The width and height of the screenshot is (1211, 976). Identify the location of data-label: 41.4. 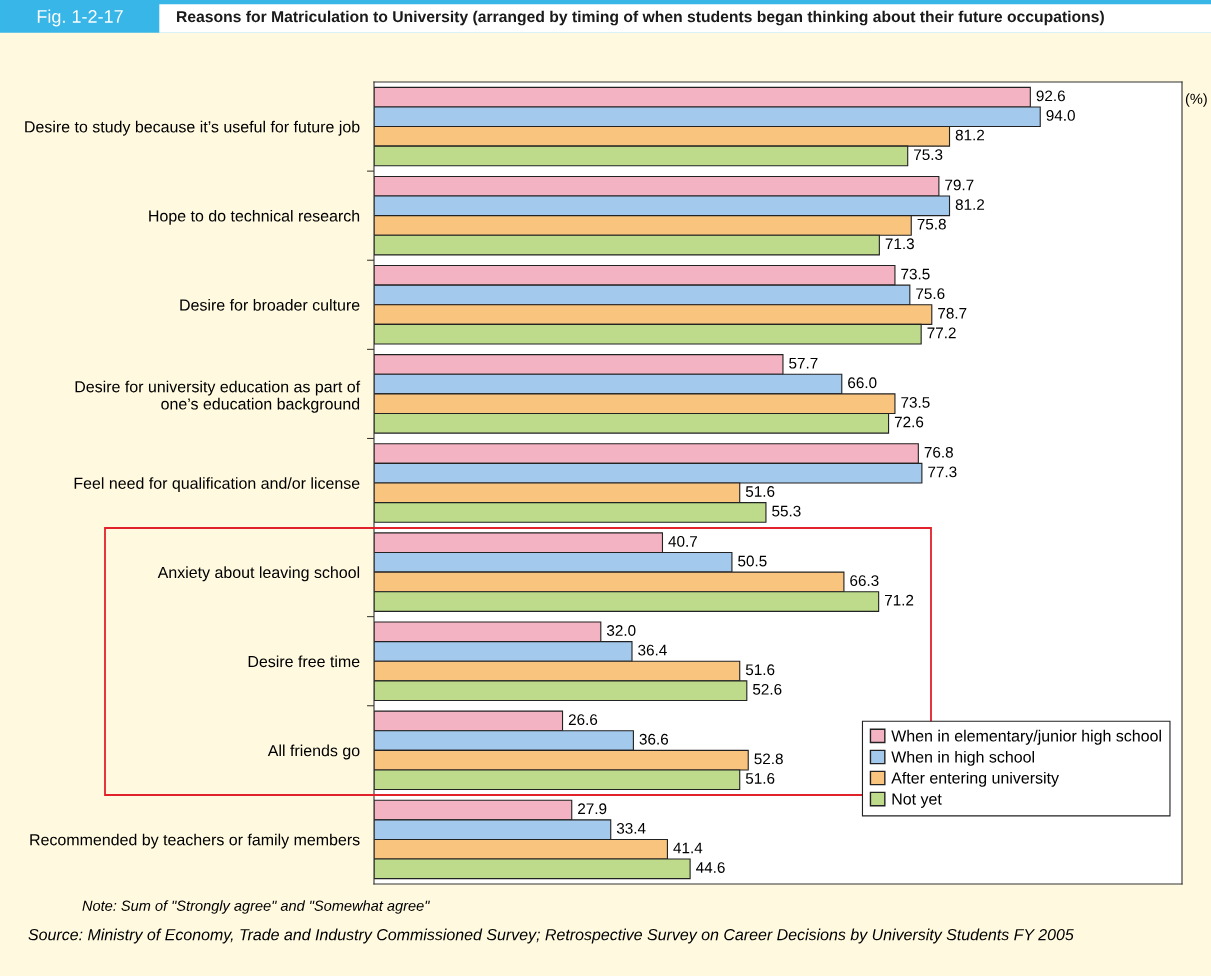
(688, 848).